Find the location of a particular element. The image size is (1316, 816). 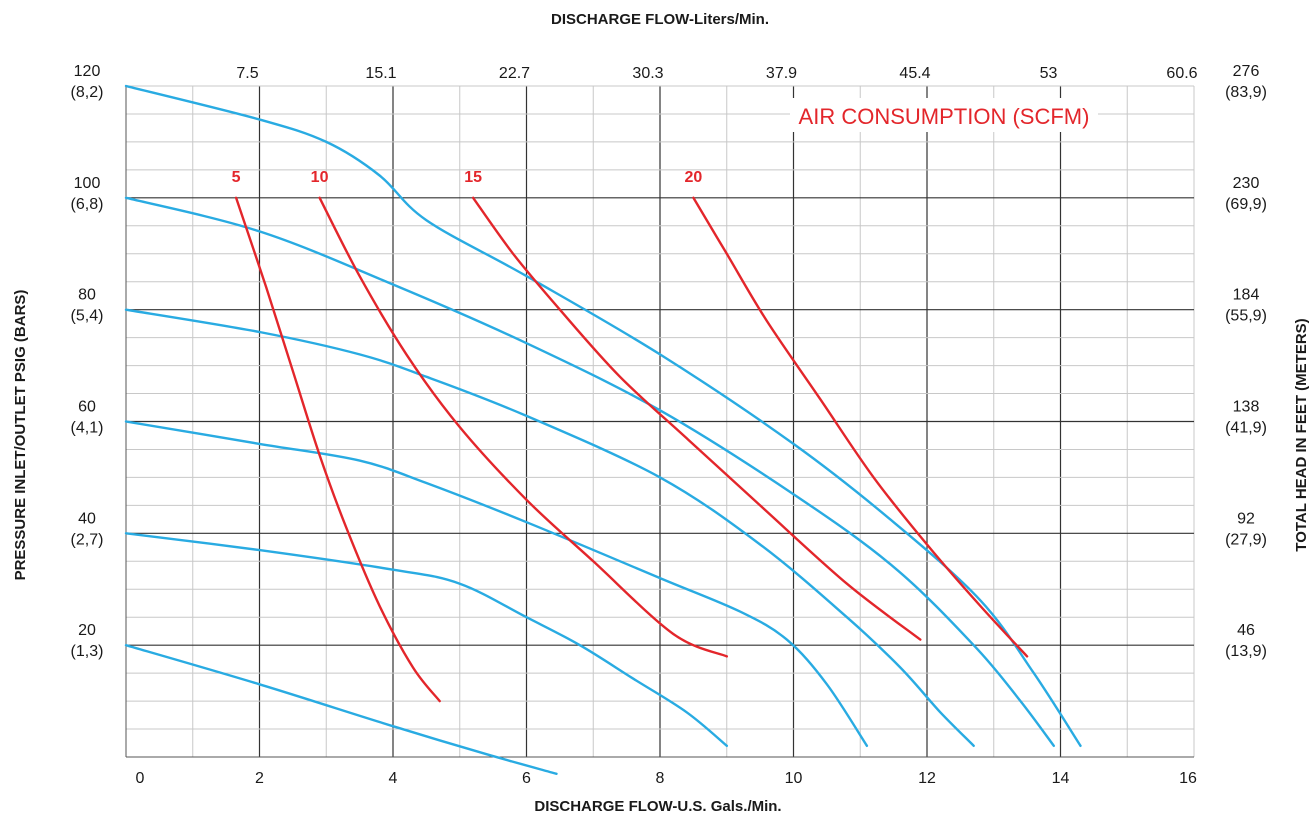

x-tick-label: 14 is located at coordinates (1061, 778).